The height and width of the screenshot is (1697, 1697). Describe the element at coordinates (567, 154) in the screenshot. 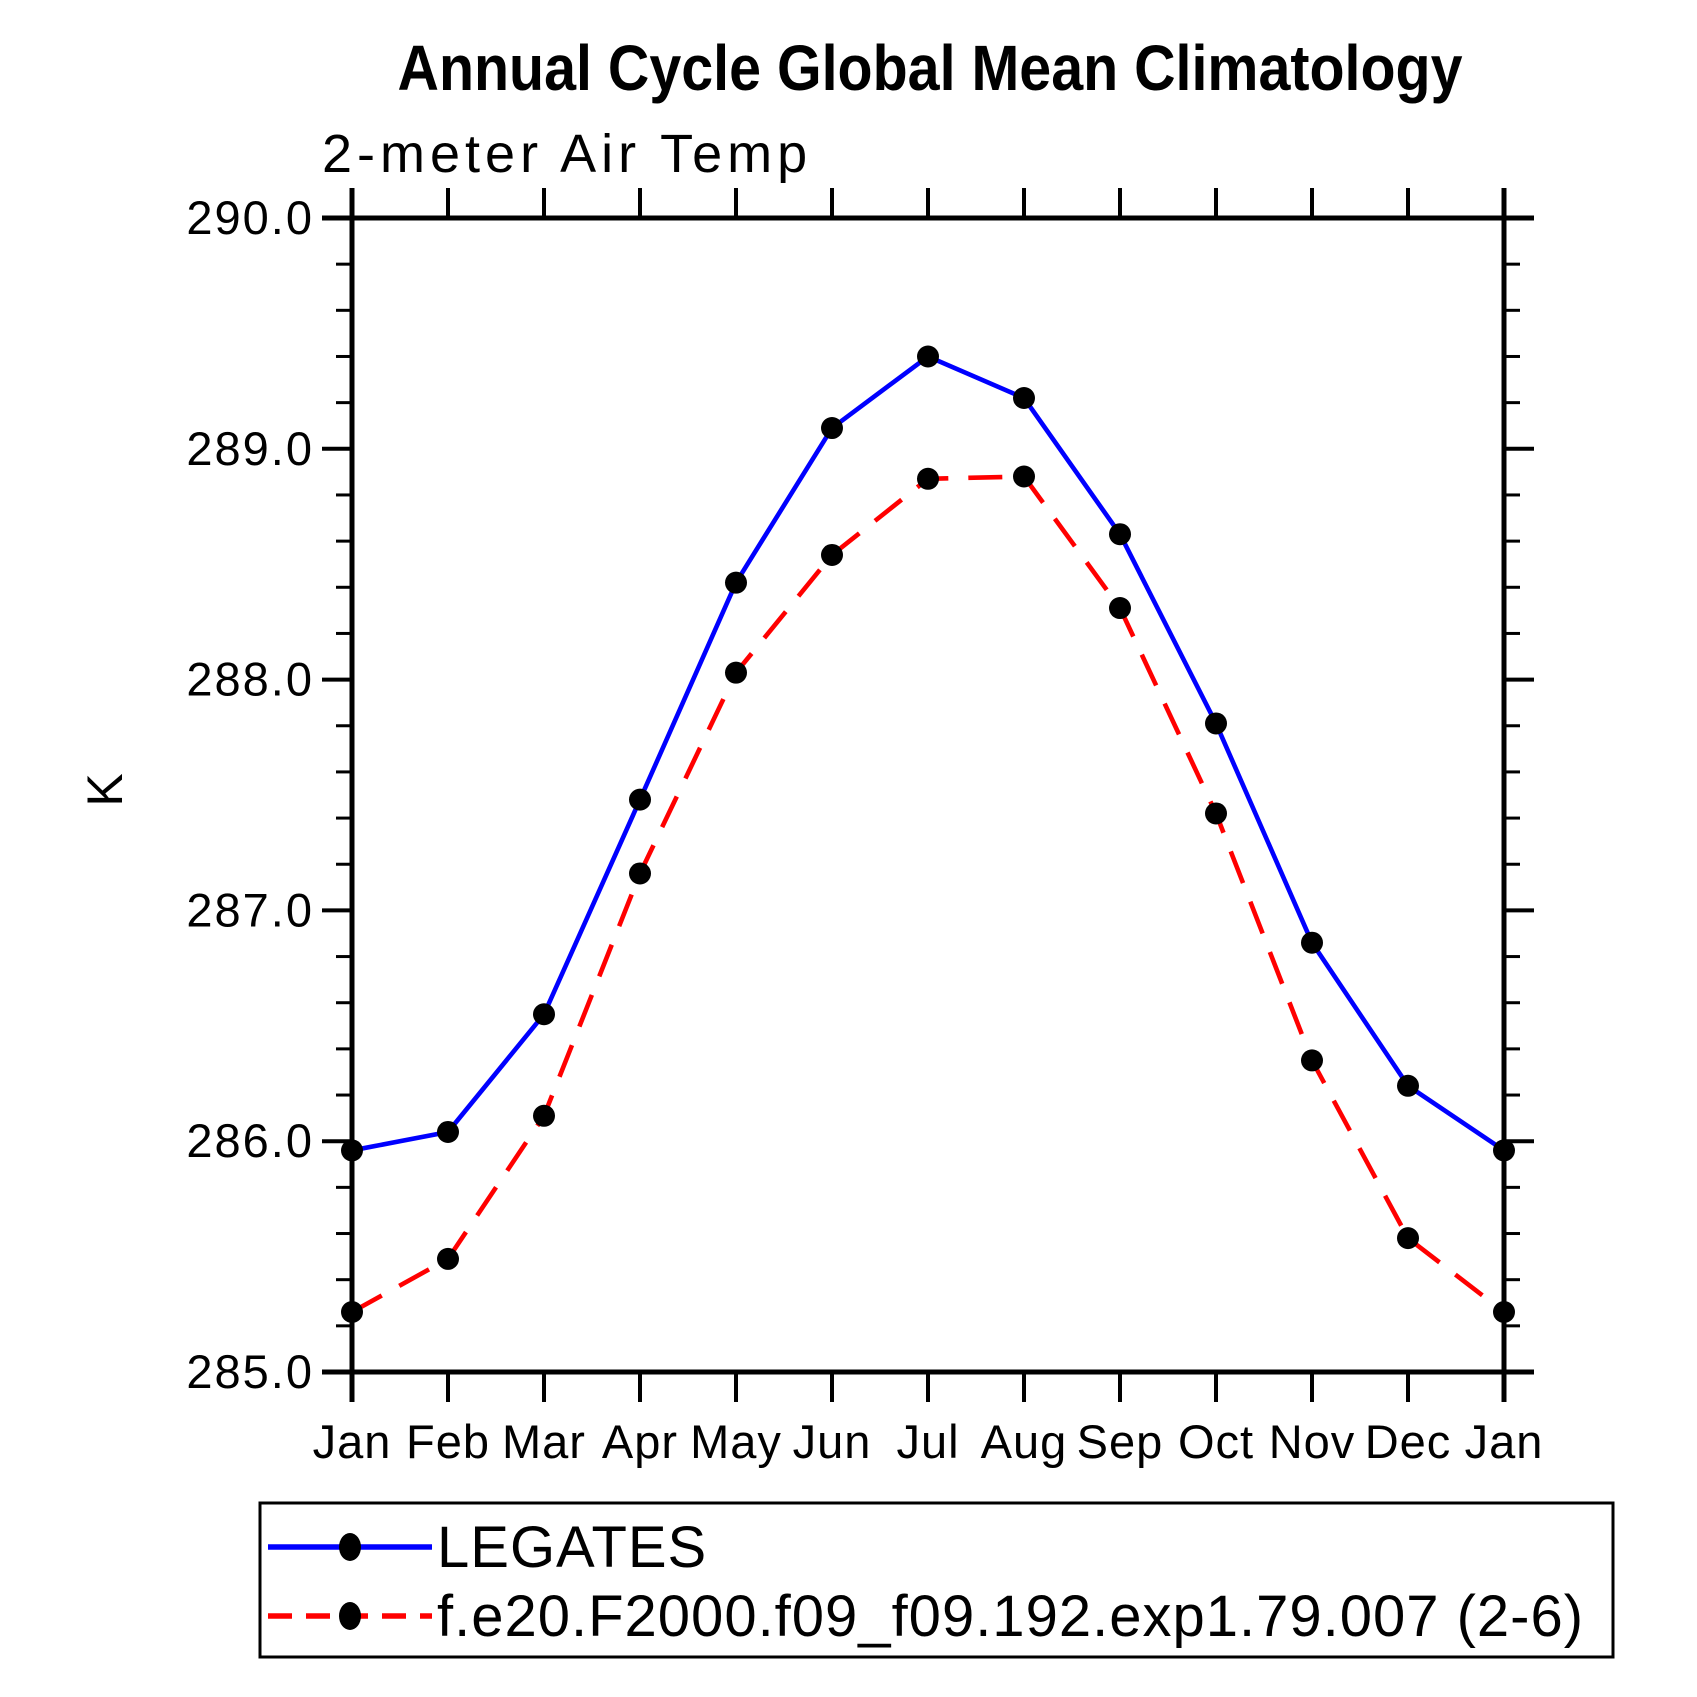

I see `chart-subtitle: 2-meter Air Temp` at that location.